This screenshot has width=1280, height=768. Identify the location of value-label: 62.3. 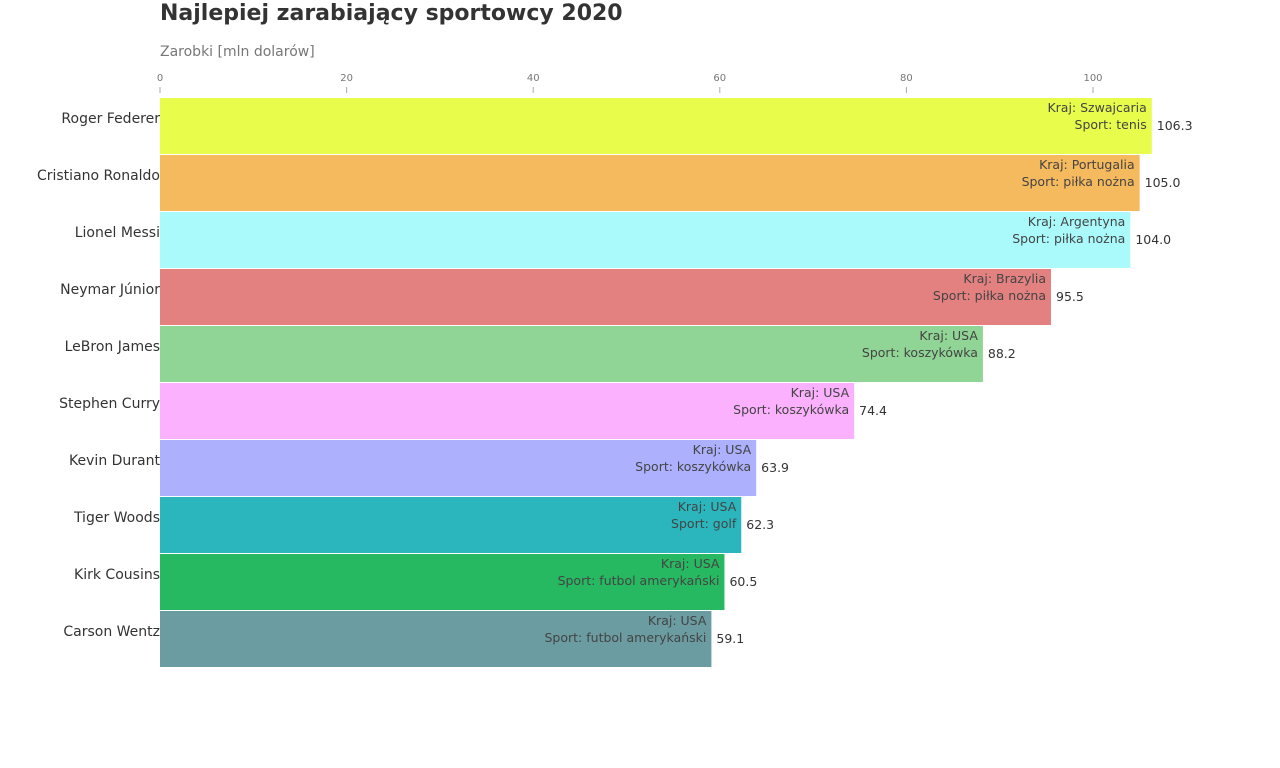
(760, 524).